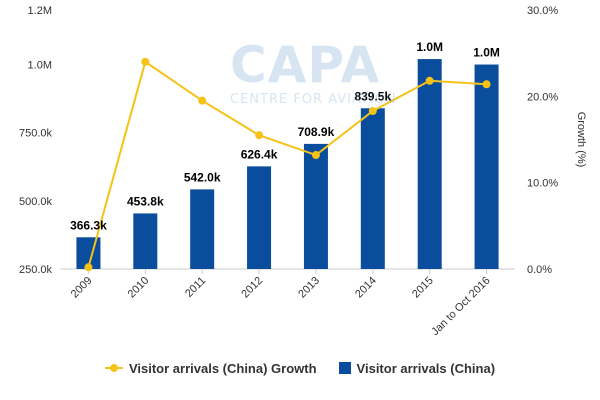  Describe the element at coordinates (36, 202) in the screenshot. I see `y-left-tick-label: 500.0k` at that location.